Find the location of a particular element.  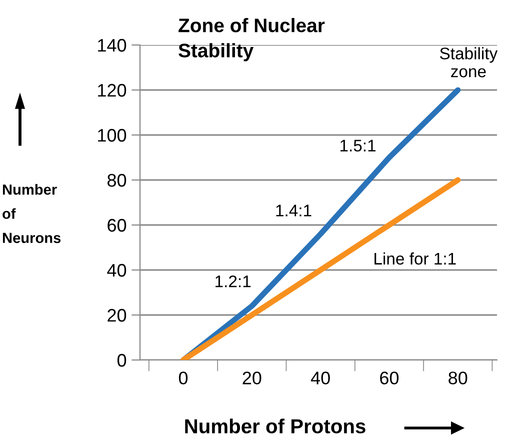

y-tick-label: 120 is located at coordinates (112, 90).